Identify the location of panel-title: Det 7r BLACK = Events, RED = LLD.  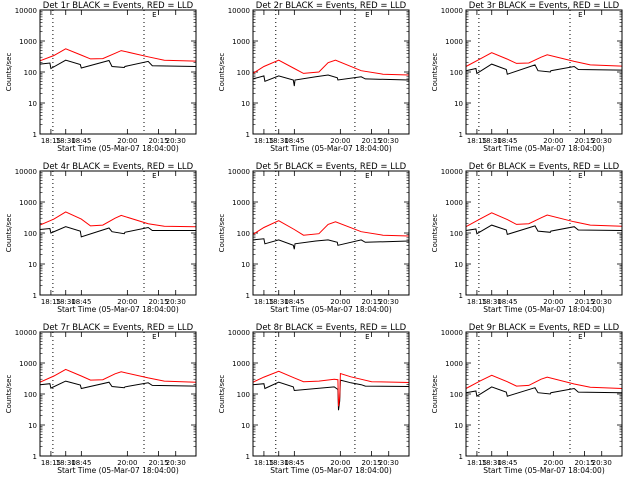
(118, 328).